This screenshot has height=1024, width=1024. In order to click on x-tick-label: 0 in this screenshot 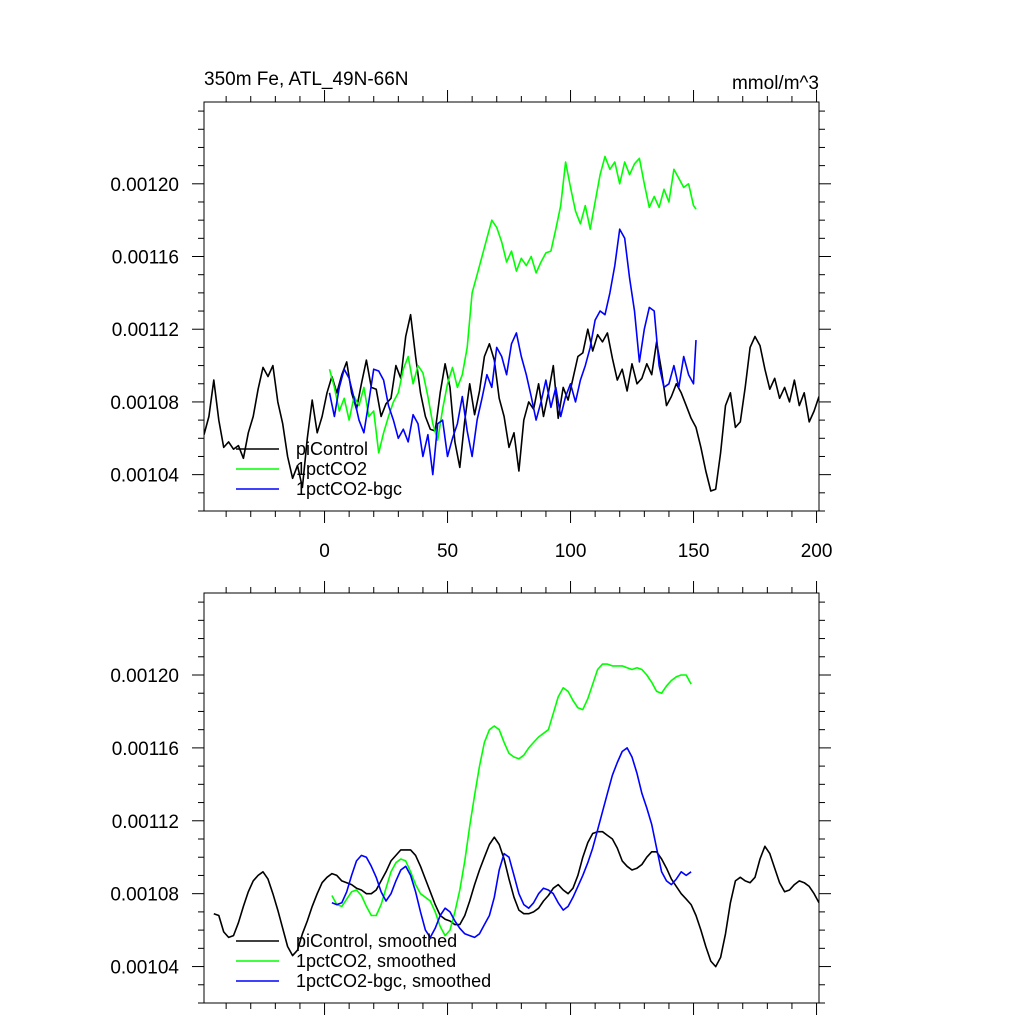, I will do `click(324, 551)`.